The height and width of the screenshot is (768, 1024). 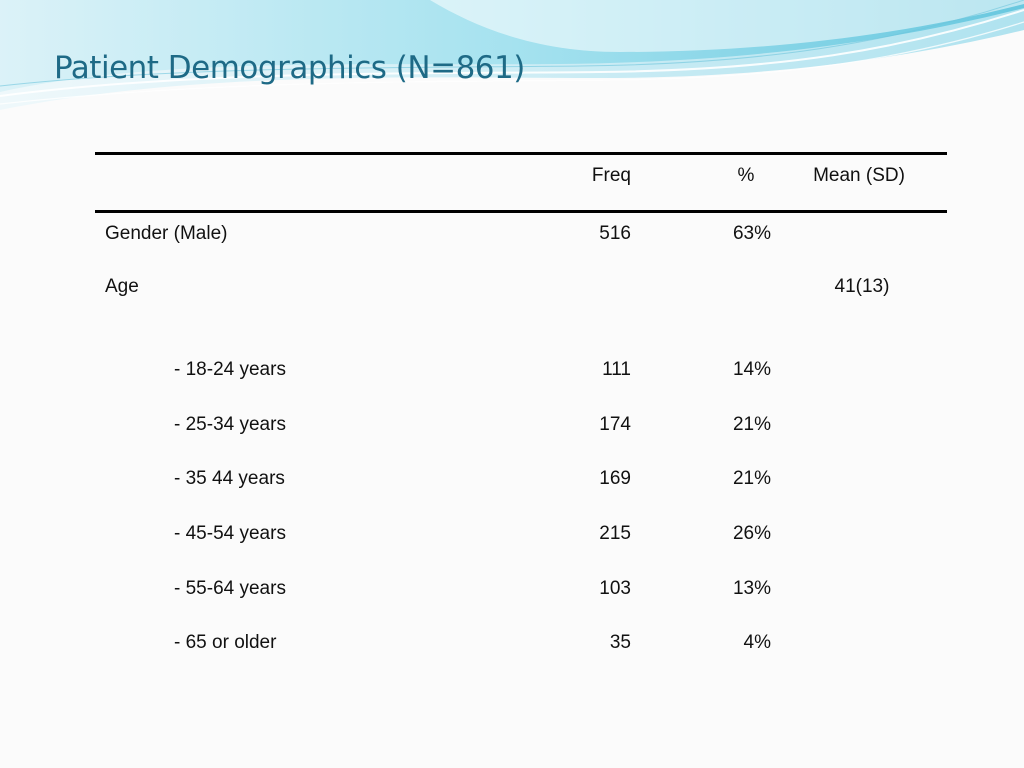 What do you see at coordinates (615, 233) in the screenshot?
I see `row-freq: 516` at bounding box center [615, 233].